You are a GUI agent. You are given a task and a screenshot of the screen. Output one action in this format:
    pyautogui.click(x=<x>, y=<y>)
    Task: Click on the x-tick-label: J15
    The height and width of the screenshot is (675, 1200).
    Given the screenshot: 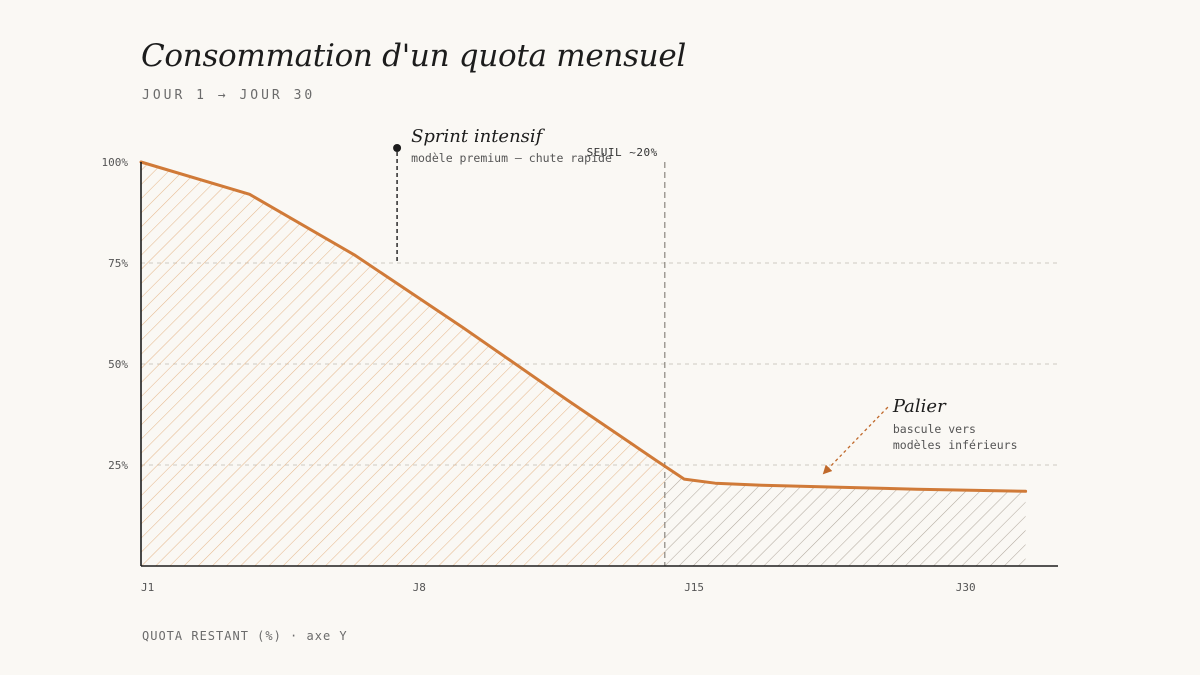 What is the action you would take?
    pyautogui.click(x=694, y=587)
    